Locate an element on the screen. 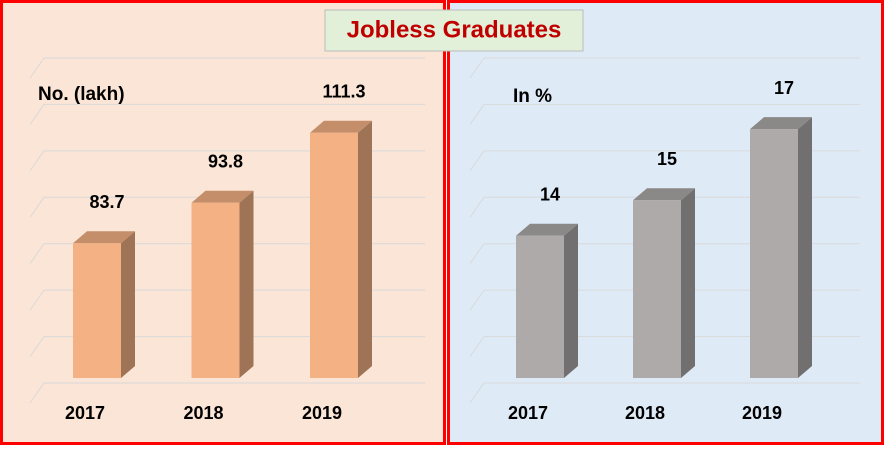  value-label: 14 is located at coordinates (550, 195).